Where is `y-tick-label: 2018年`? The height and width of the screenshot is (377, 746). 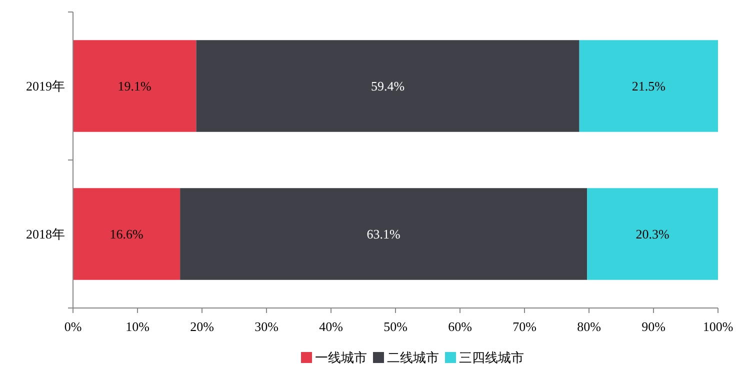
y-tick-label: 2018年 is located at coordinates (45, 234).